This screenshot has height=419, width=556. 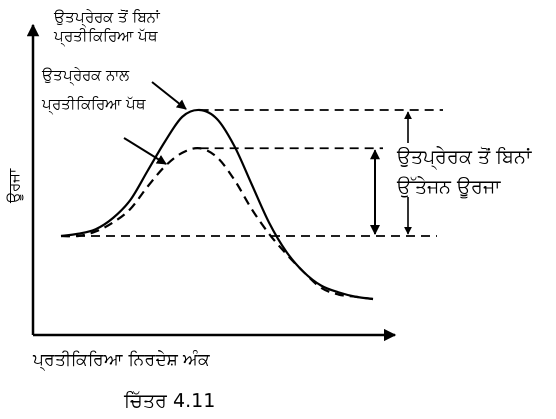 I want to click on y-axis-title: ਊਰਜਾ, so click(x=14, y=186).